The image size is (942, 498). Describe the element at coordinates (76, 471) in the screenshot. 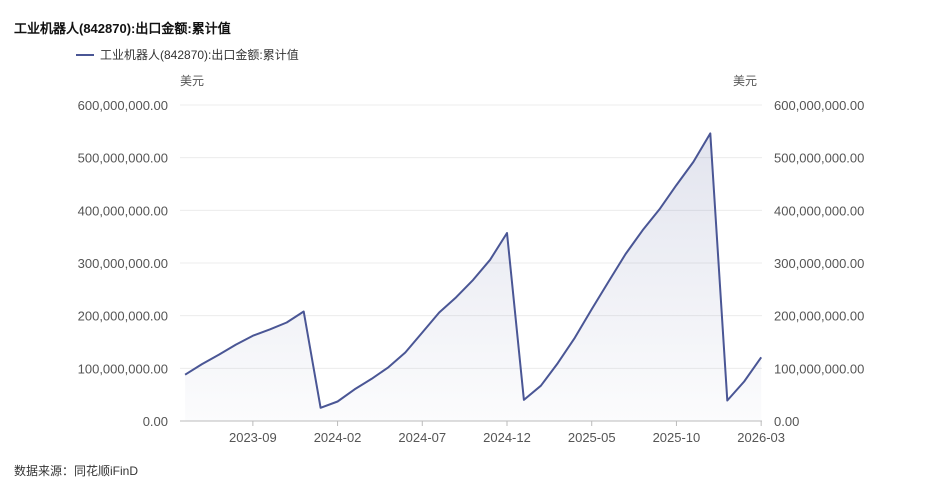

I see `data-source: 数据来源：同花顺iFinD` at that location.